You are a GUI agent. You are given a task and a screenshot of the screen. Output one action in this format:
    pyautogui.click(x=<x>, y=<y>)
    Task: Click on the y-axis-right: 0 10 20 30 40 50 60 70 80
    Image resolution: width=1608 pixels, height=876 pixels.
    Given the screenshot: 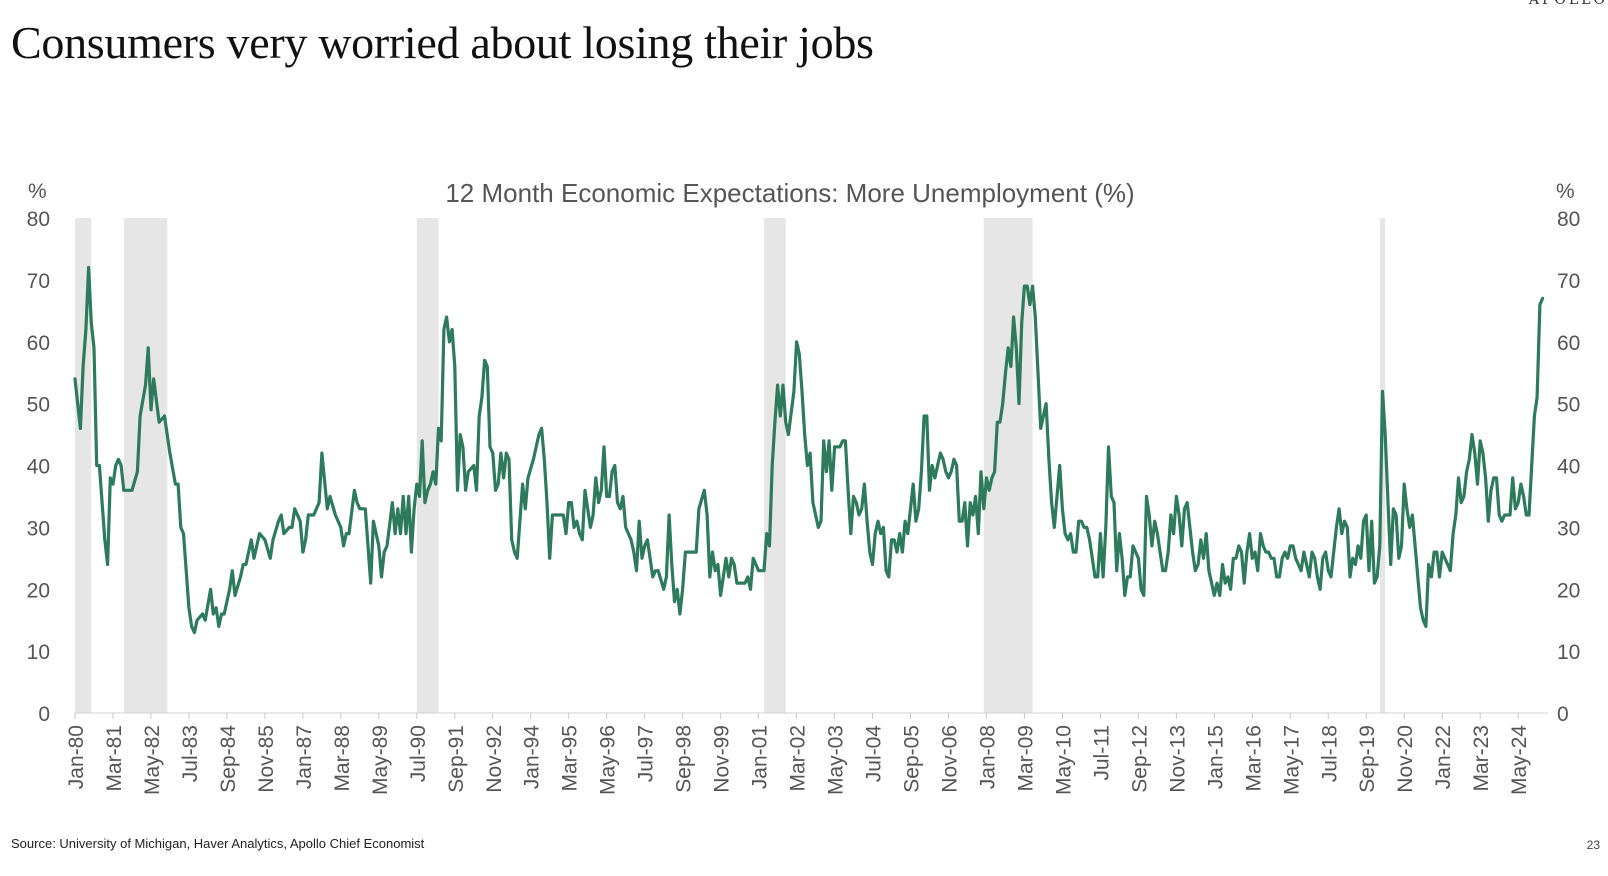 What is the action you would take?
    pyautogui.click(x=1568, y=467)
    